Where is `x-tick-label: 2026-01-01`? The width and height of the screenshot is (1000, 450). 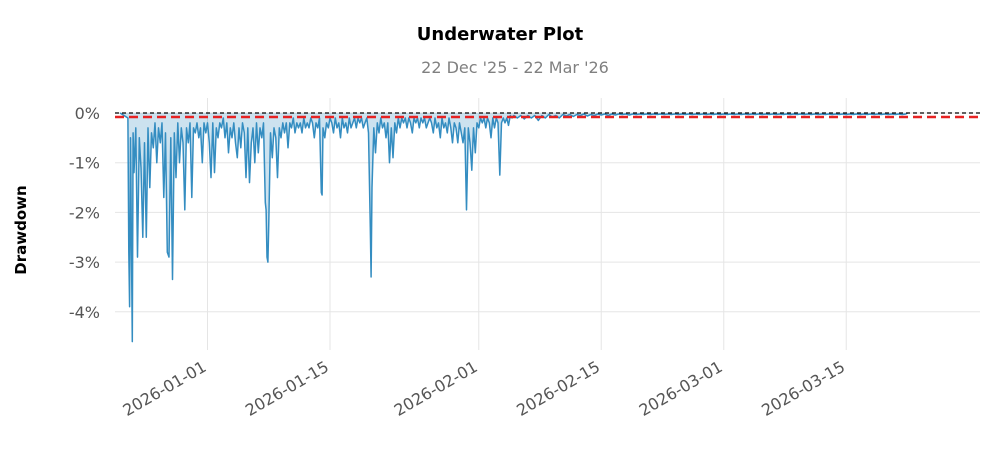
x-tick-label: 2026-01-01 is located at coordinates (164, 388).